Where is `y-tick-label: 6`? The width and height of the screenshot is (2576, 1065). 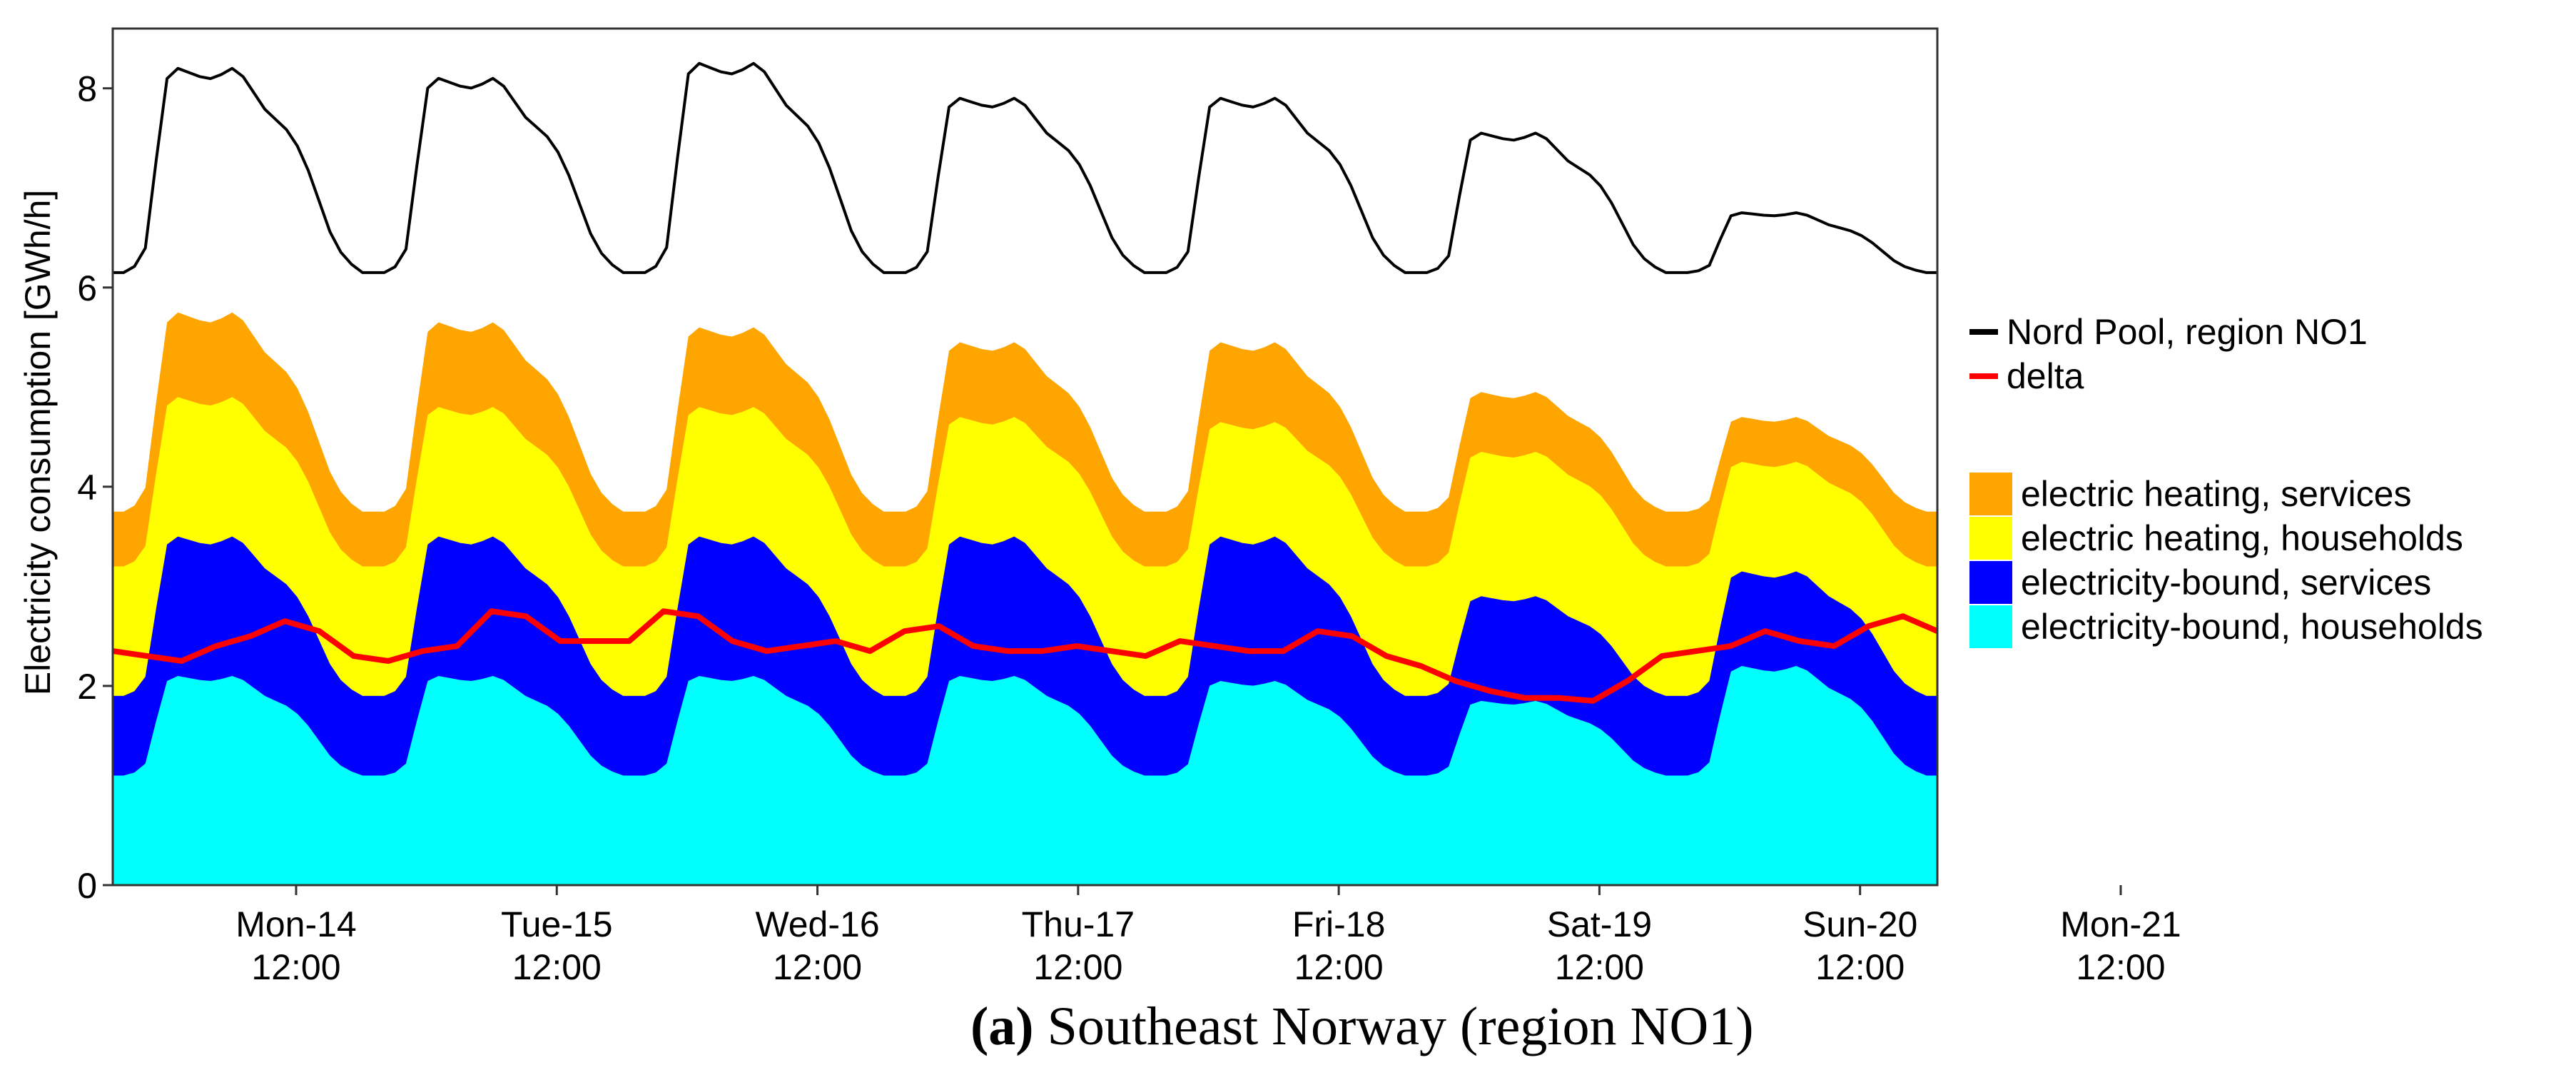 y-tick-label: 6 is located at coordinates (87, 288).